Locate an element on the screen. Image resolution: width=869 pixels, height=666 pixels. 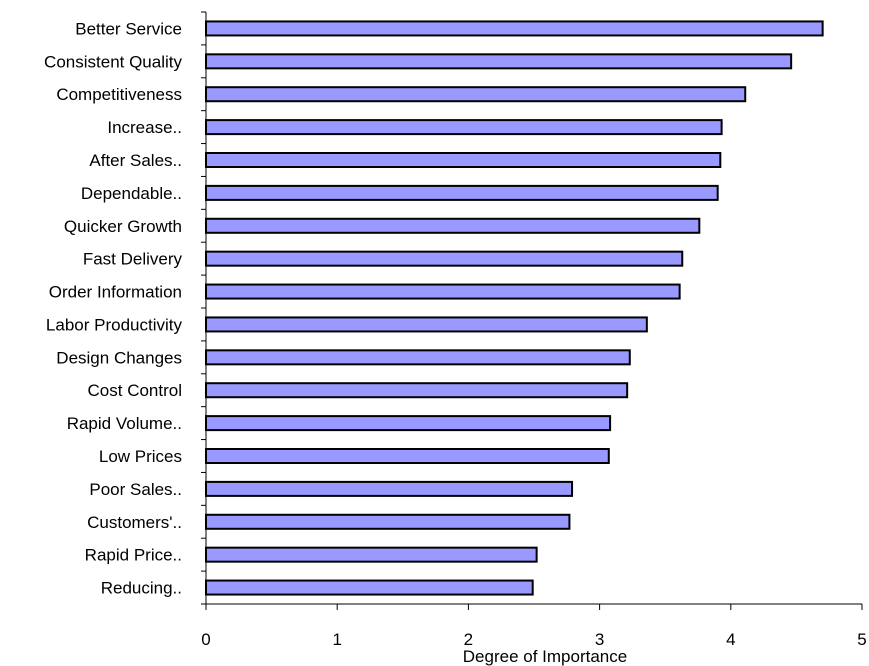
category-label: Order Information is located at coordinates (115, 292).